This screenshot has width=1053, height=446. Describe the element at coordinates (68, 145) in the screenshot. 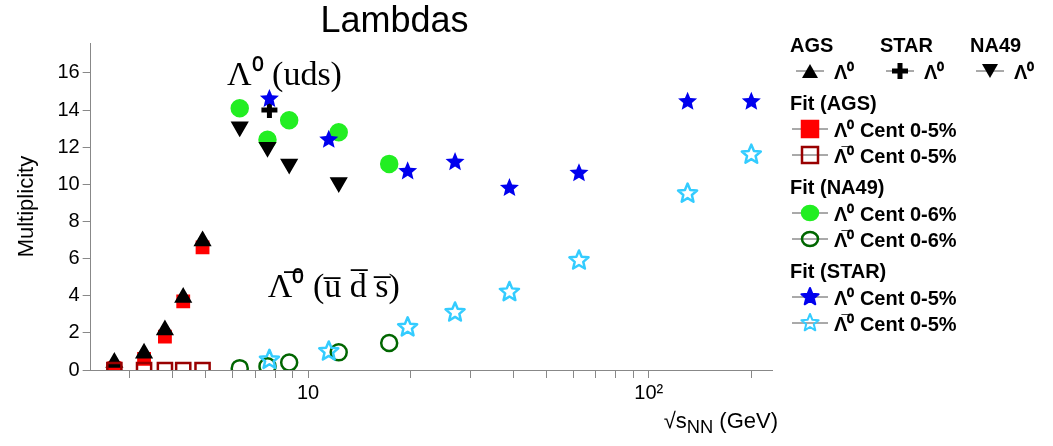

I see `y-tick-label: 12` at that location.